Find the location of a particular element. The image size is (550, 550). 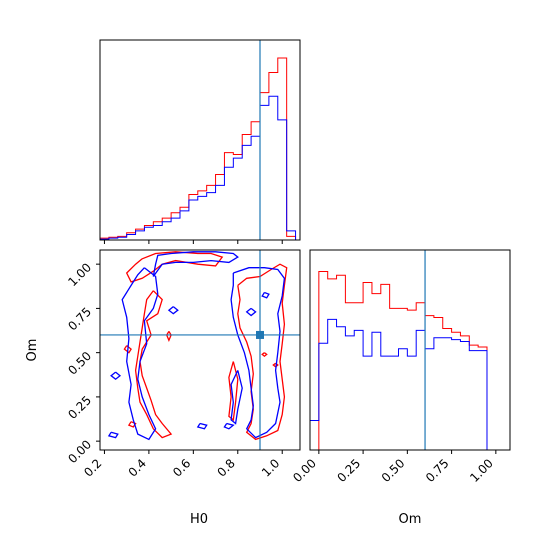

h0-axis-label: H0 is located at coordinates (199, 519).